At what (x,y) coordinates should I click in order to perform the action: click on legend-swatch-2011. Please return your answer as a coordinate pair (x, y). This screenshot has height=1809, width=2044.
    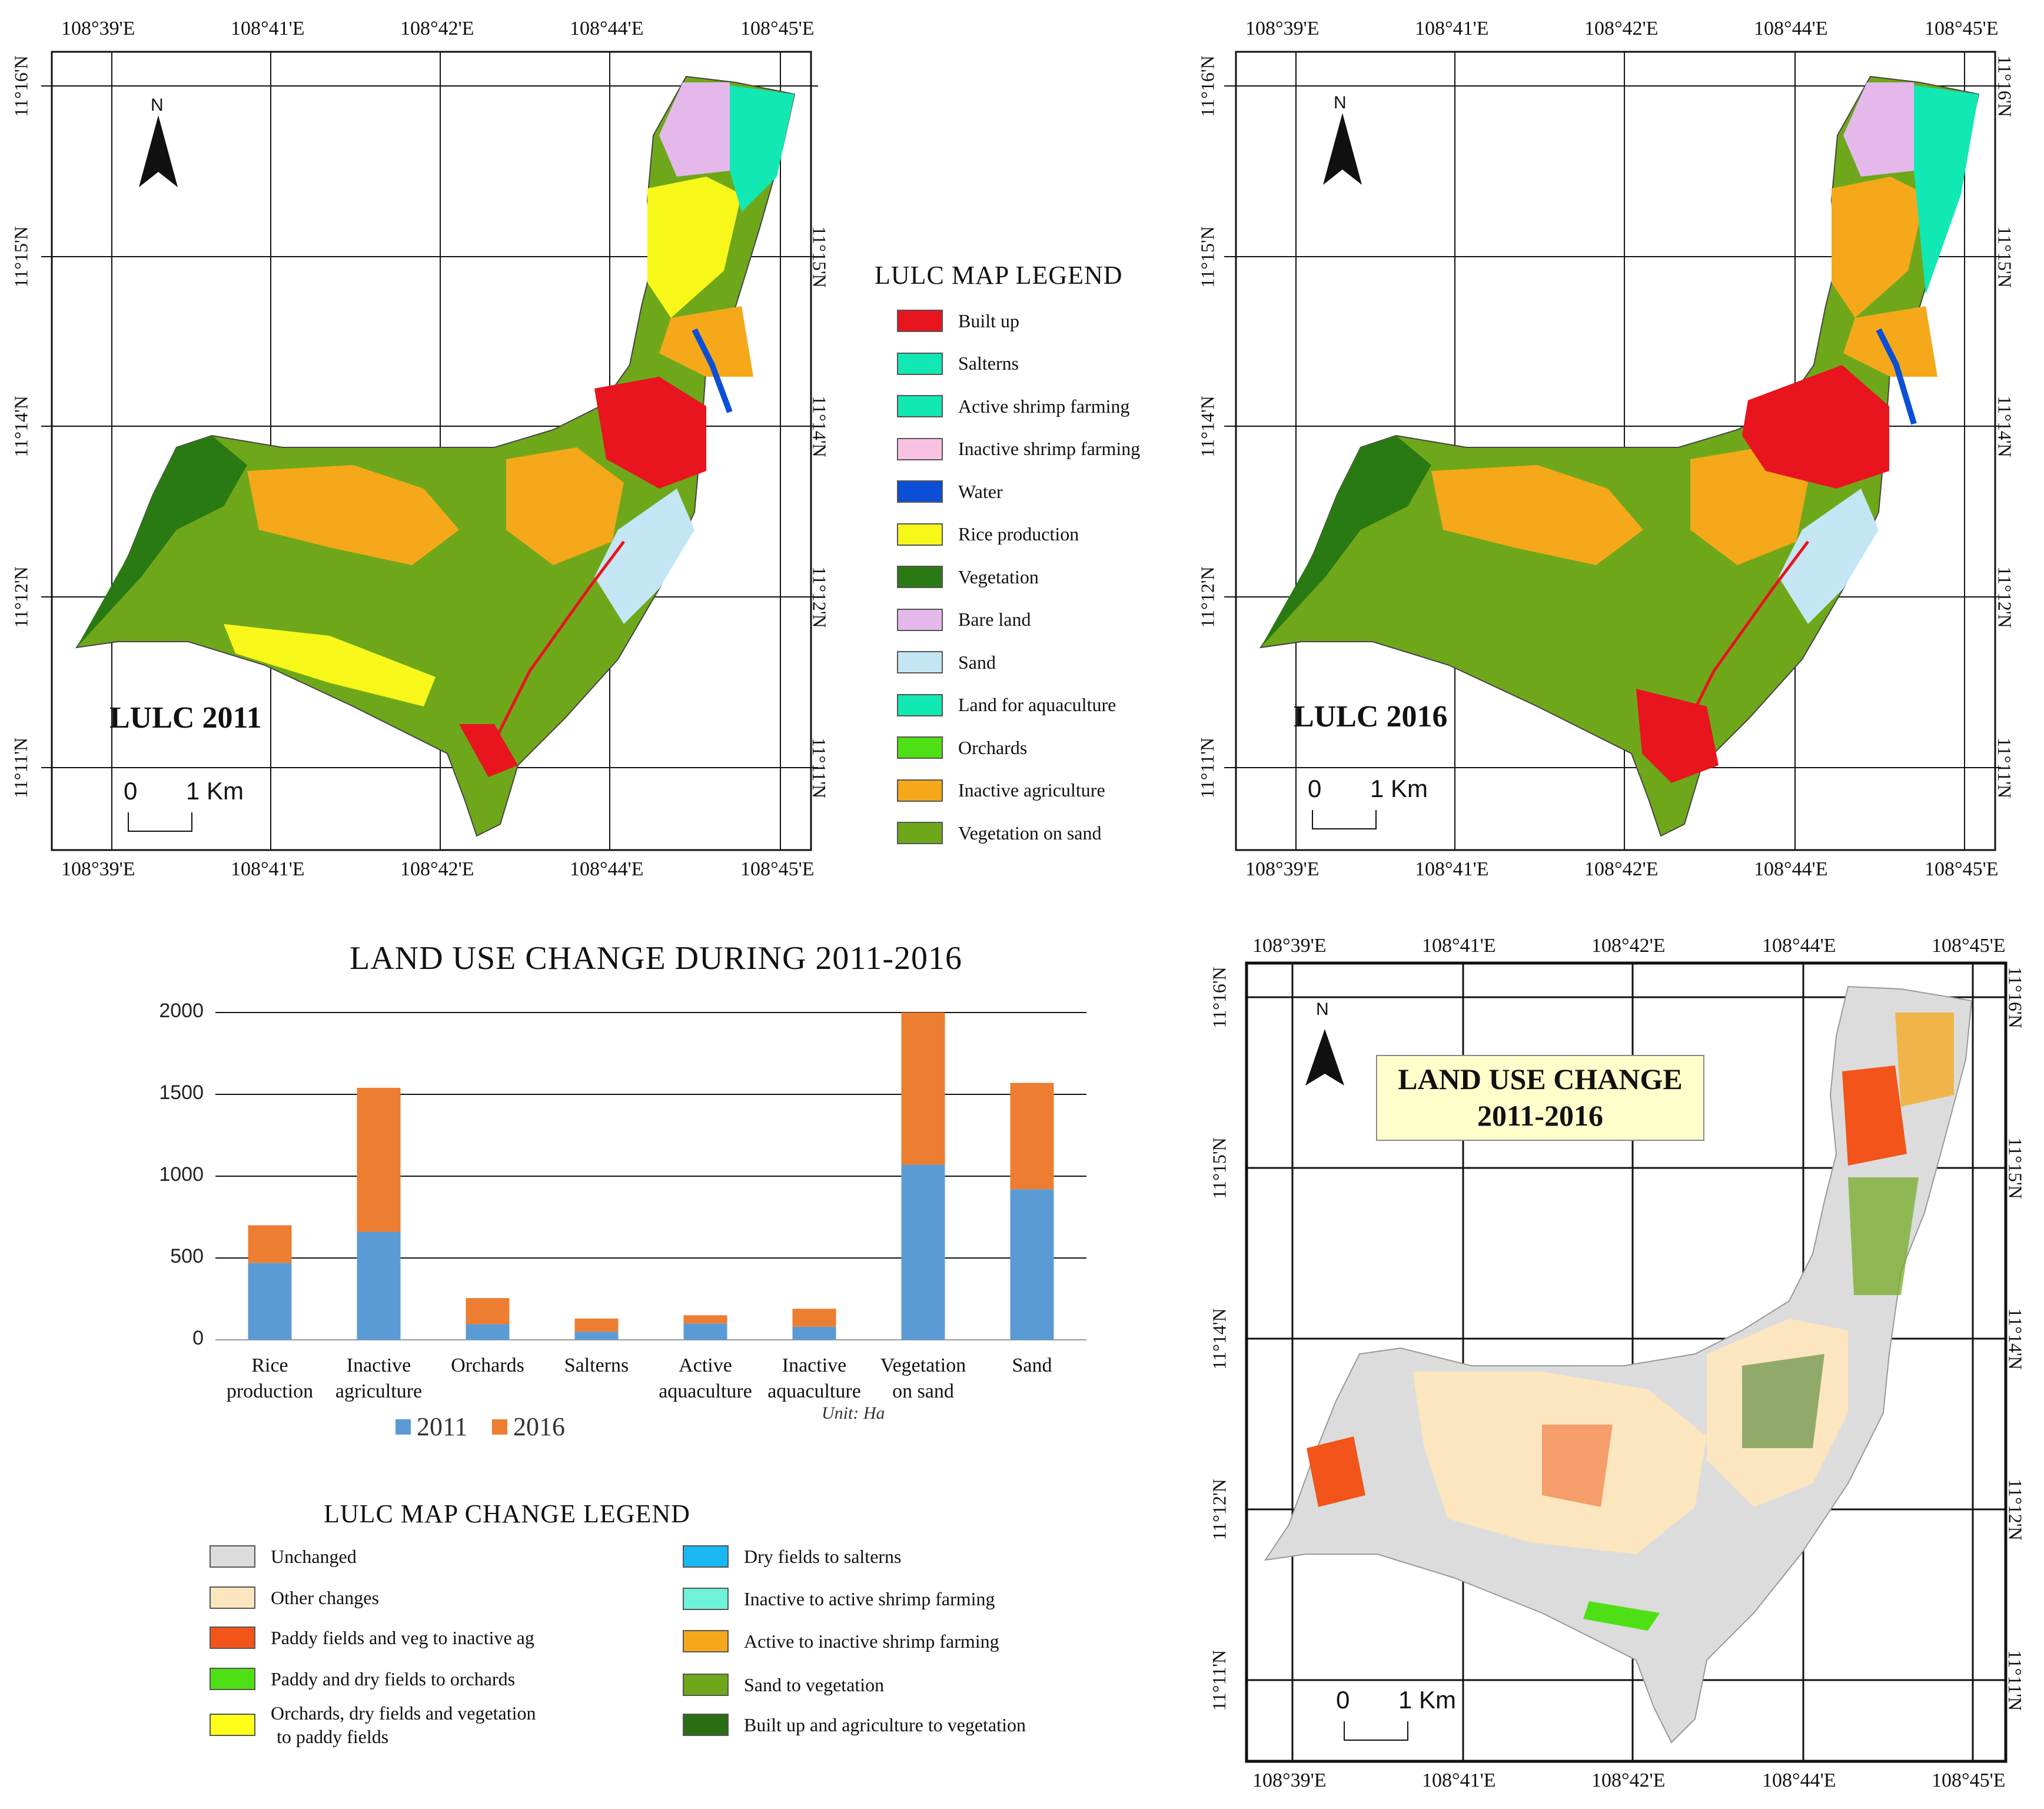
    Looking at the image, I should click on (403, 1427).